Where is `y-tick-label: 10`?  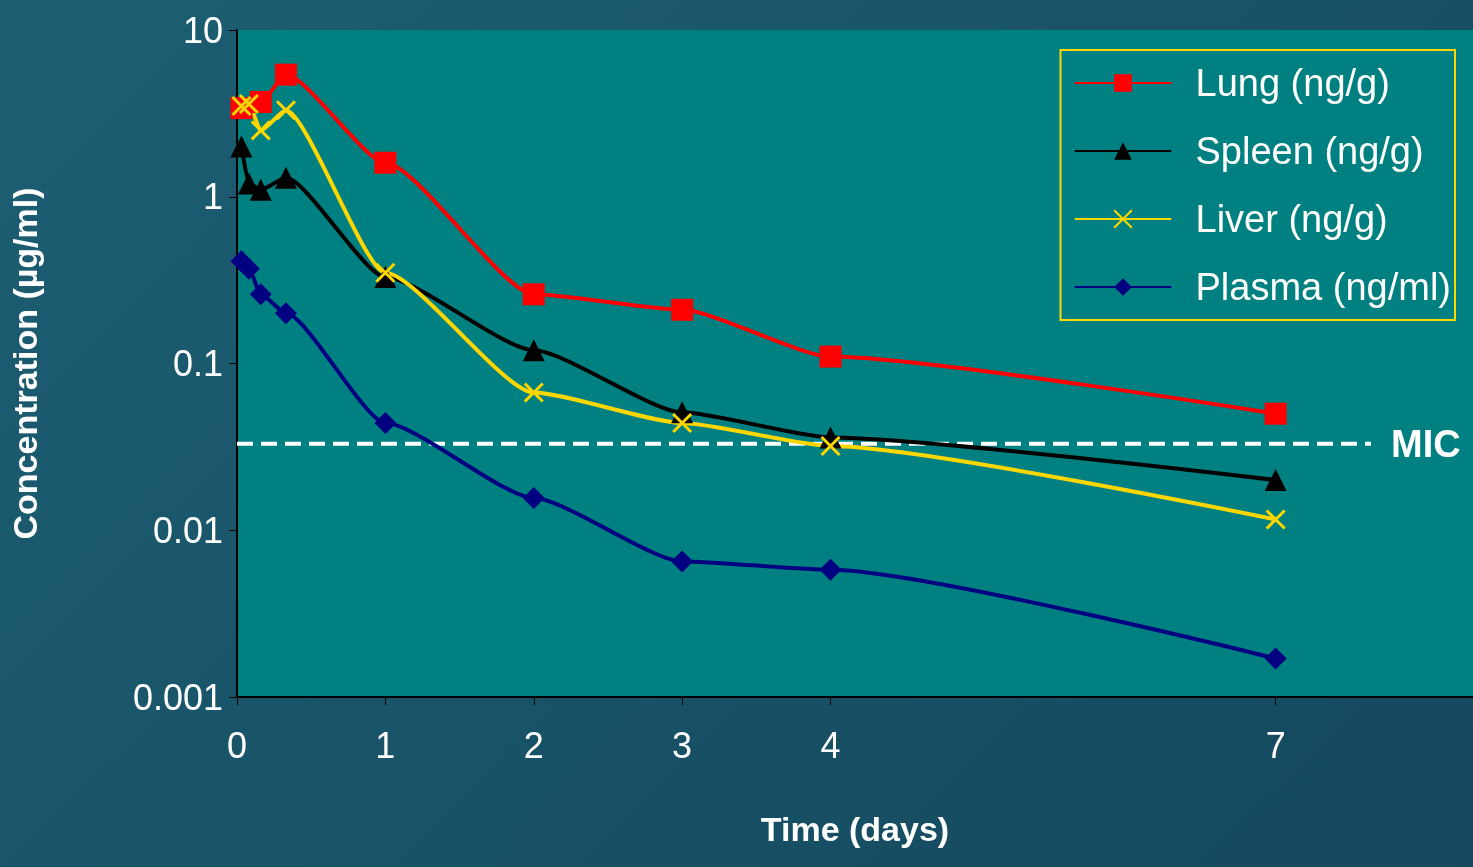 y-tick-label: 10 is located at coordinates (202, 30).